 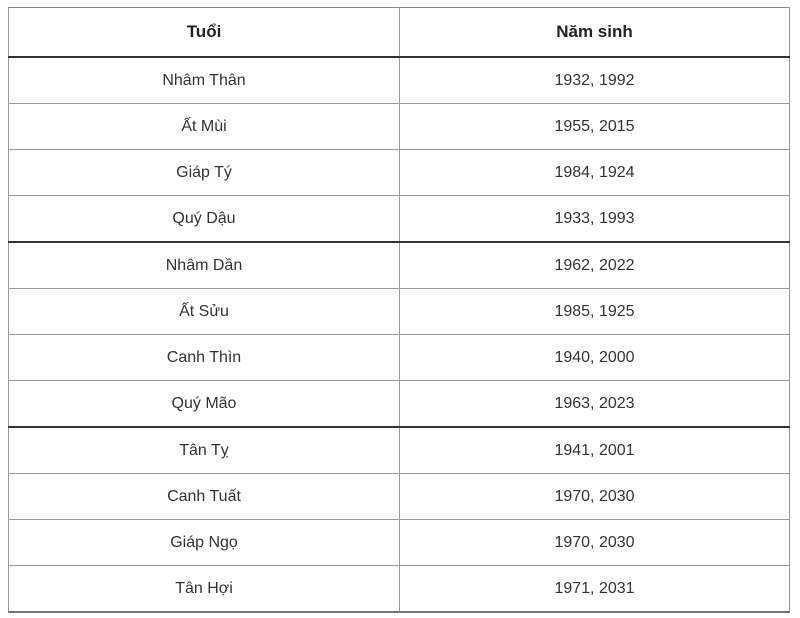 I want to click on cell-nam-sinh: 1963, 2023, so click(x=594, y=404).